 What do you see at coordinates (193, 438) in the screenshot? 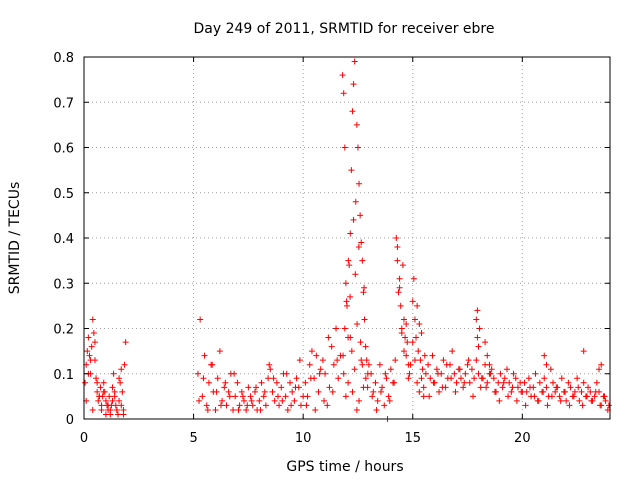
I see `x-tick-label: 5` at bounding box center [193, 438].